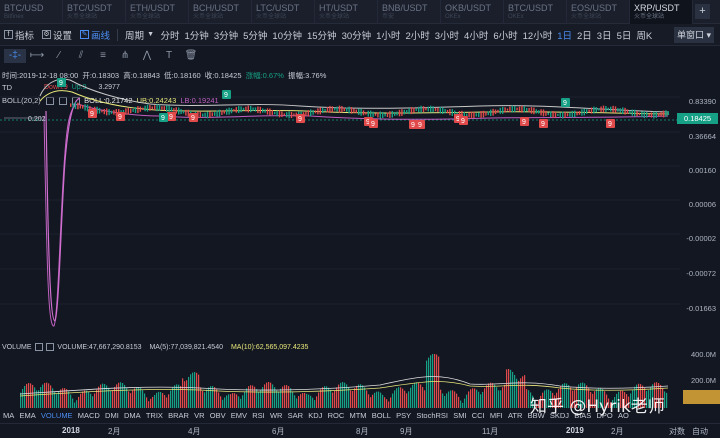 This screenshot has width=720, height=438. What do you see at coordinates (157, 12) in the screenshot?
I see `market-tab: ETH/USDT 火币全球站` at bounding box center [157, 12].